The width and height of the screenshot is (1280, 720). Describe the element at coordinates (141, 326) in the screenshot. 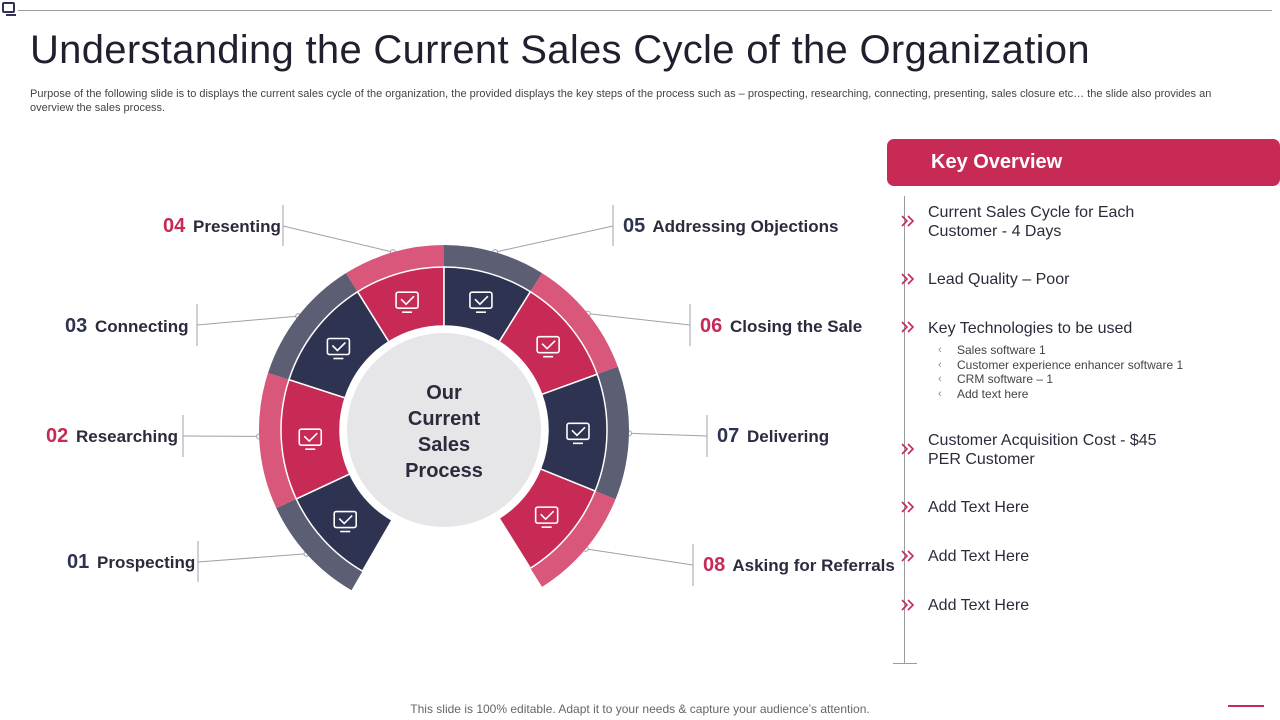

I see `step-title: Connecting` at that location.